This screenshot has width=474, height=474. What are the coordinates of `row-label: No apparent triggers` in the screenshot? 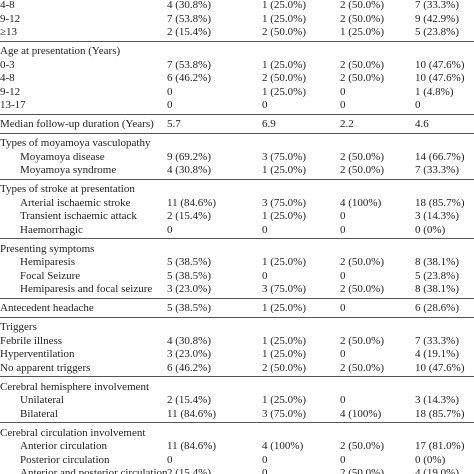 It's located at (45, 367).